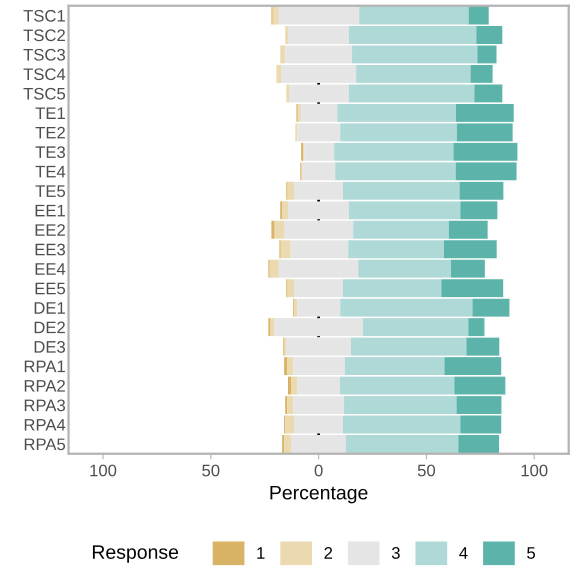 Image resolution: width=571 pixels, height=578 pixels. I want to click on y-tick-label: RPA4, so click(45, 425).